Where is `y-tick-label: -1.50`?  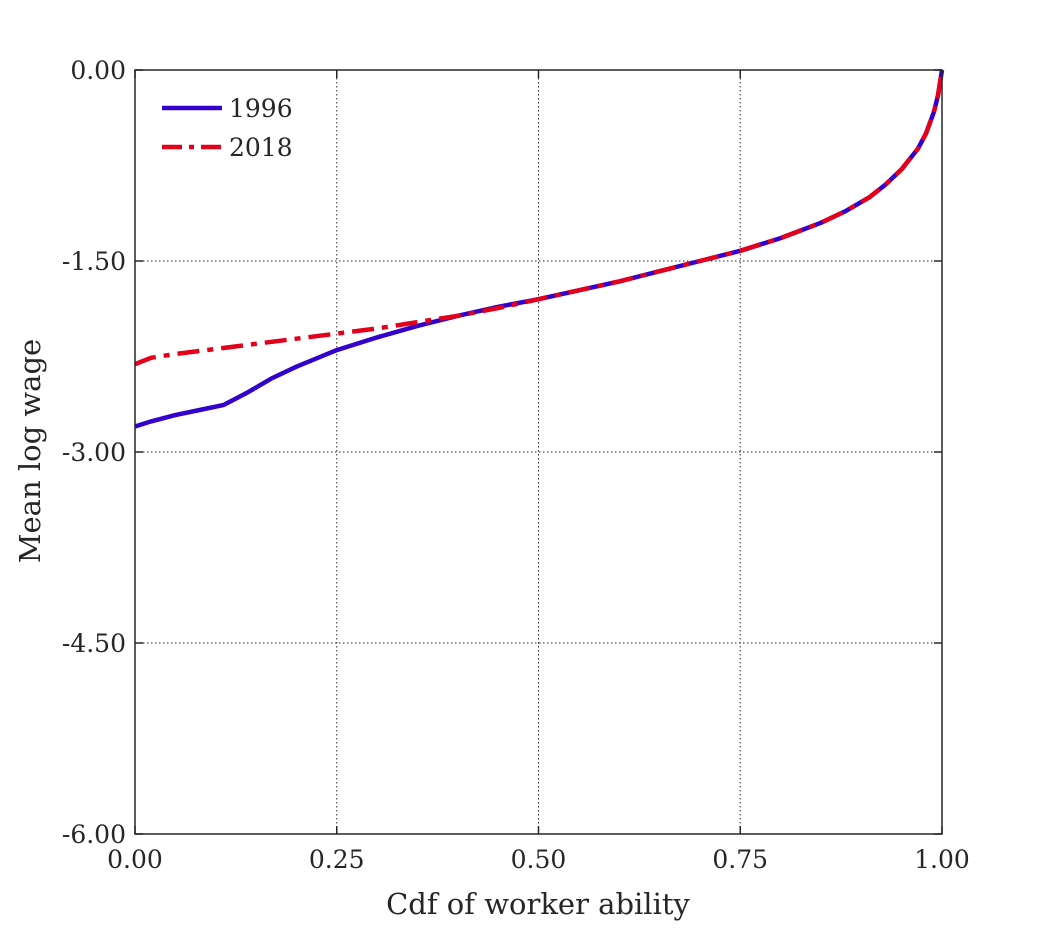 y-tick-label: -1.50 is located at coordinates (94, 261).